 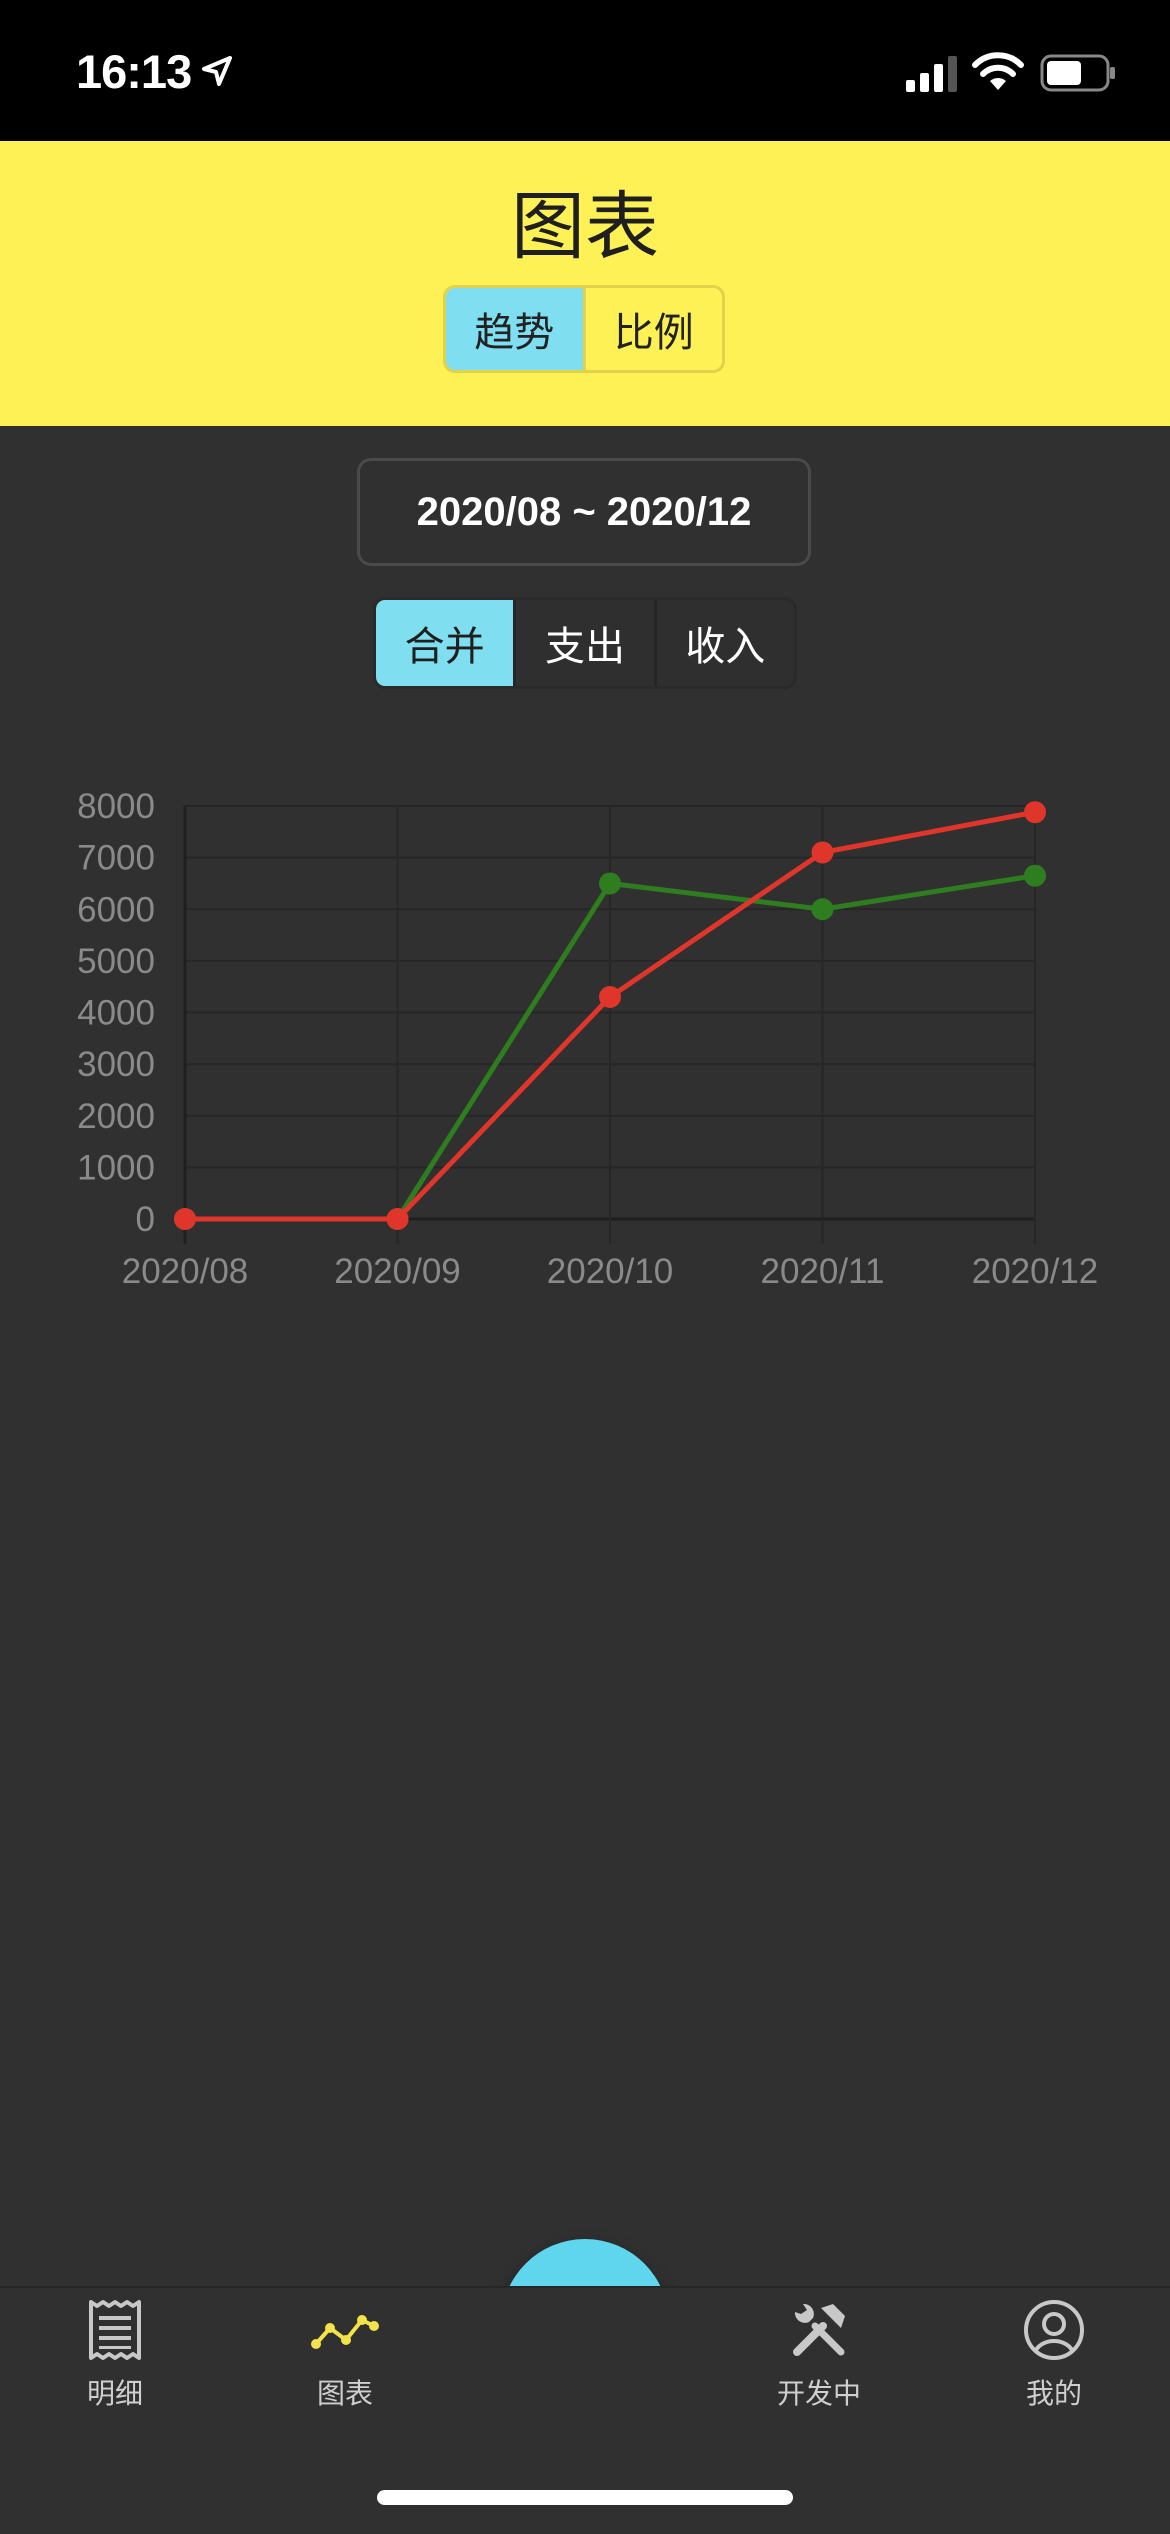 What do you see at coordinates (1053, 2393) in the screenshot?
I see `tab-me-label: 我的` at bounding box center [1053, 2393].